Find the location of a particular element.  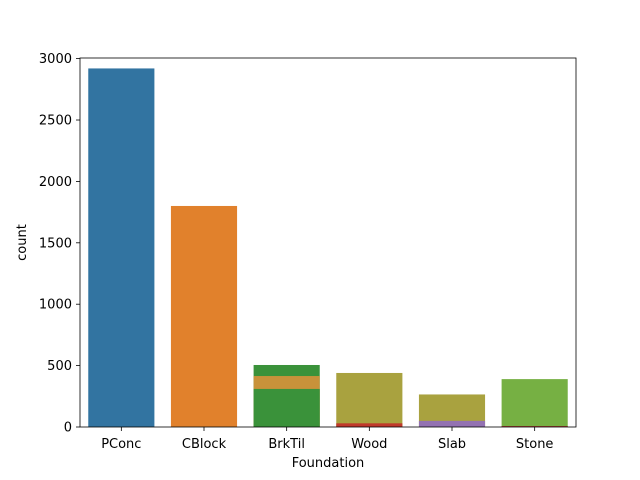

y-tick-label: 3000 is located at coordinates (55, 59).